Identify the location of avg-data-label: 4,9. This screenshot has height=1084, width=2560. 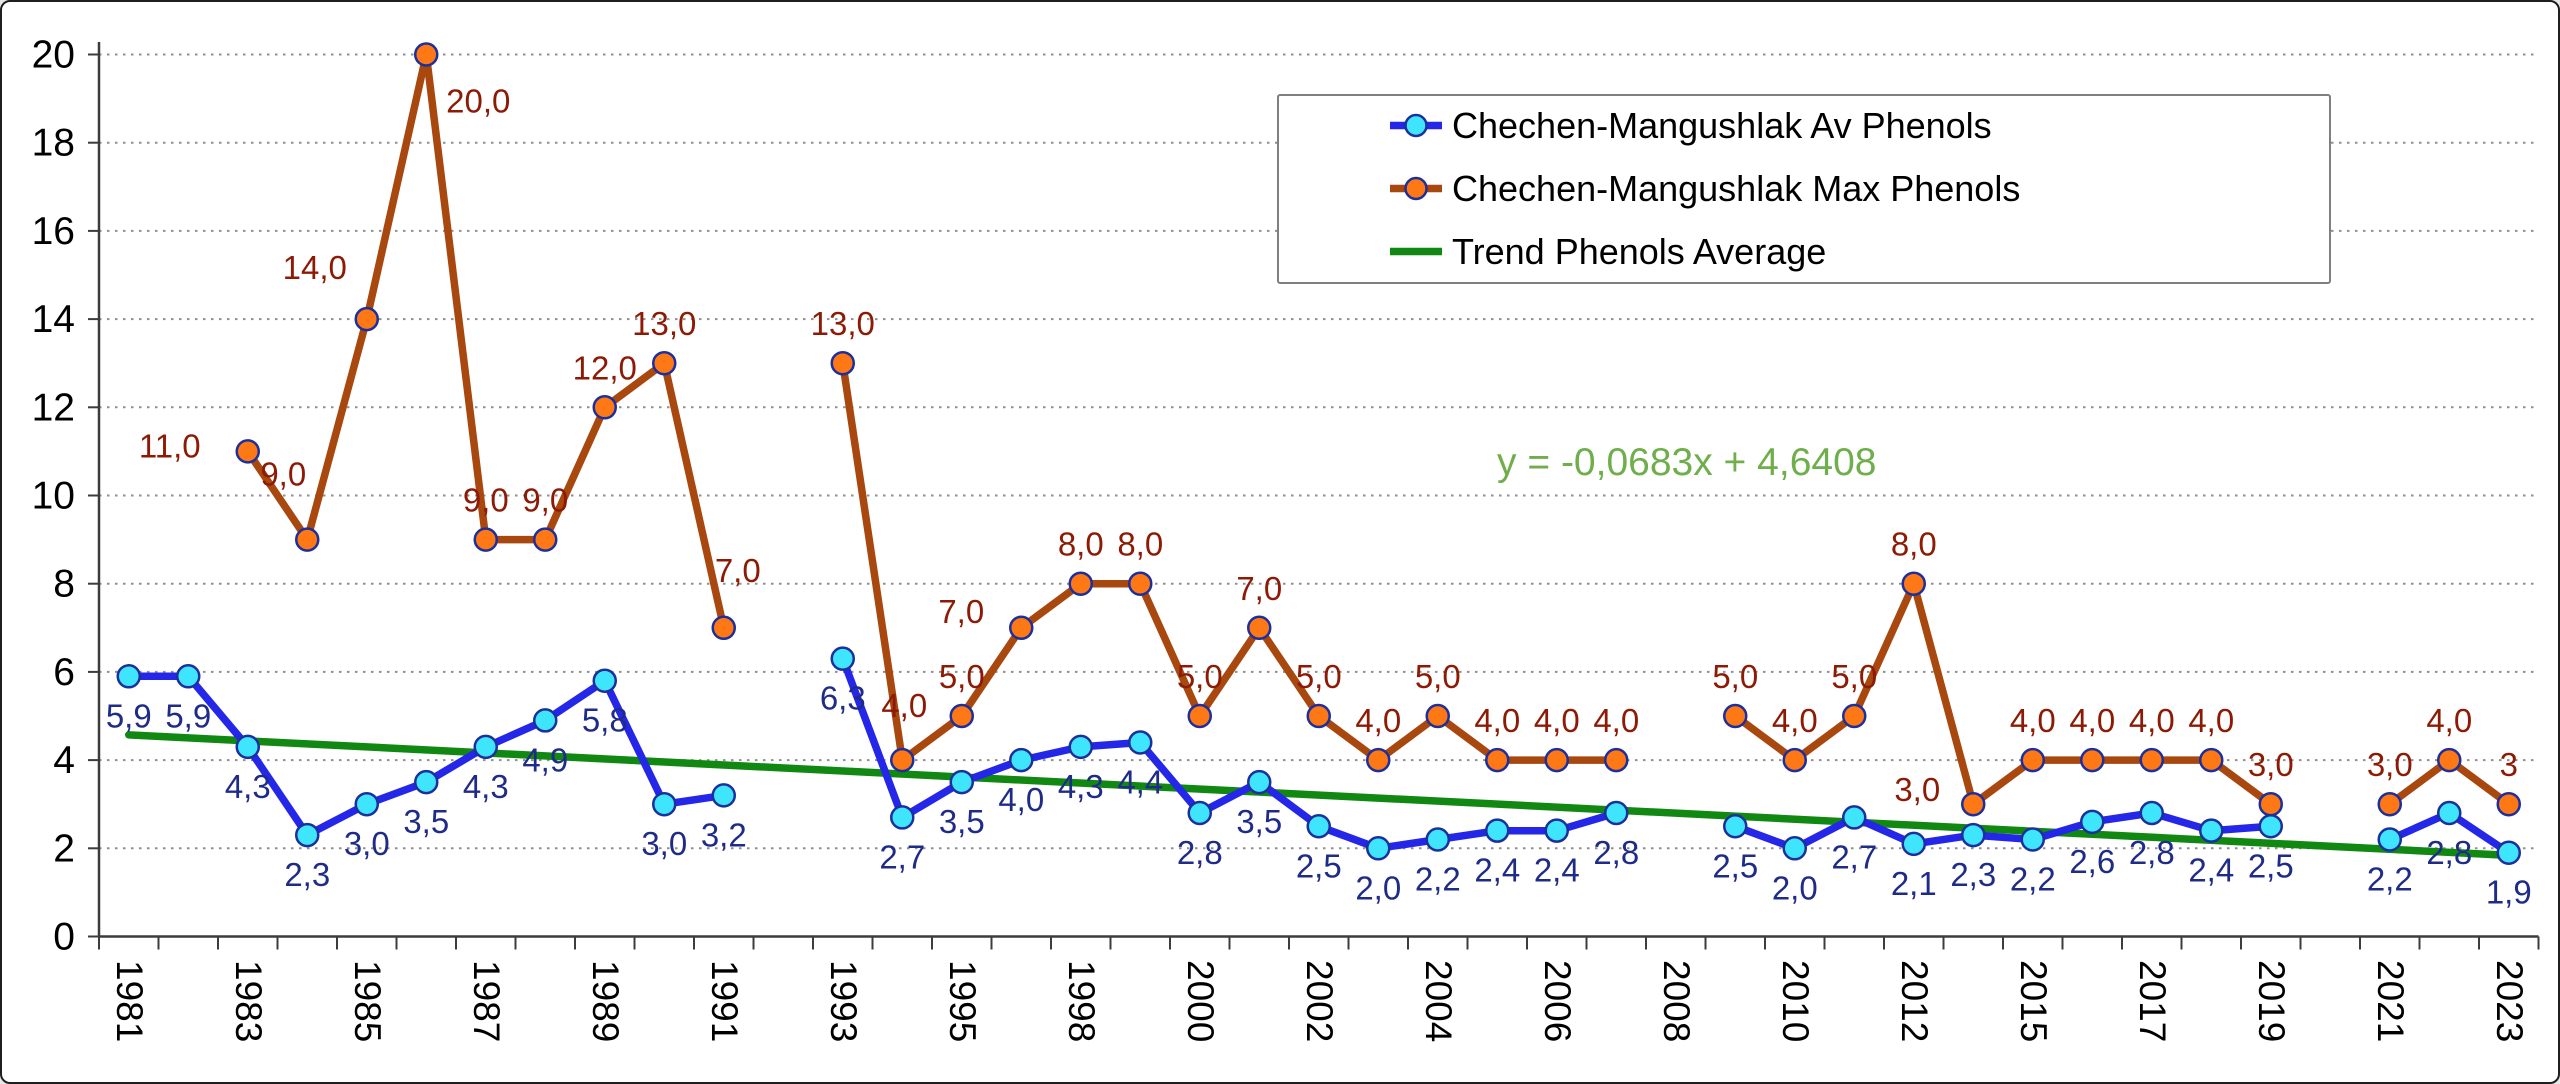
(545, 759).